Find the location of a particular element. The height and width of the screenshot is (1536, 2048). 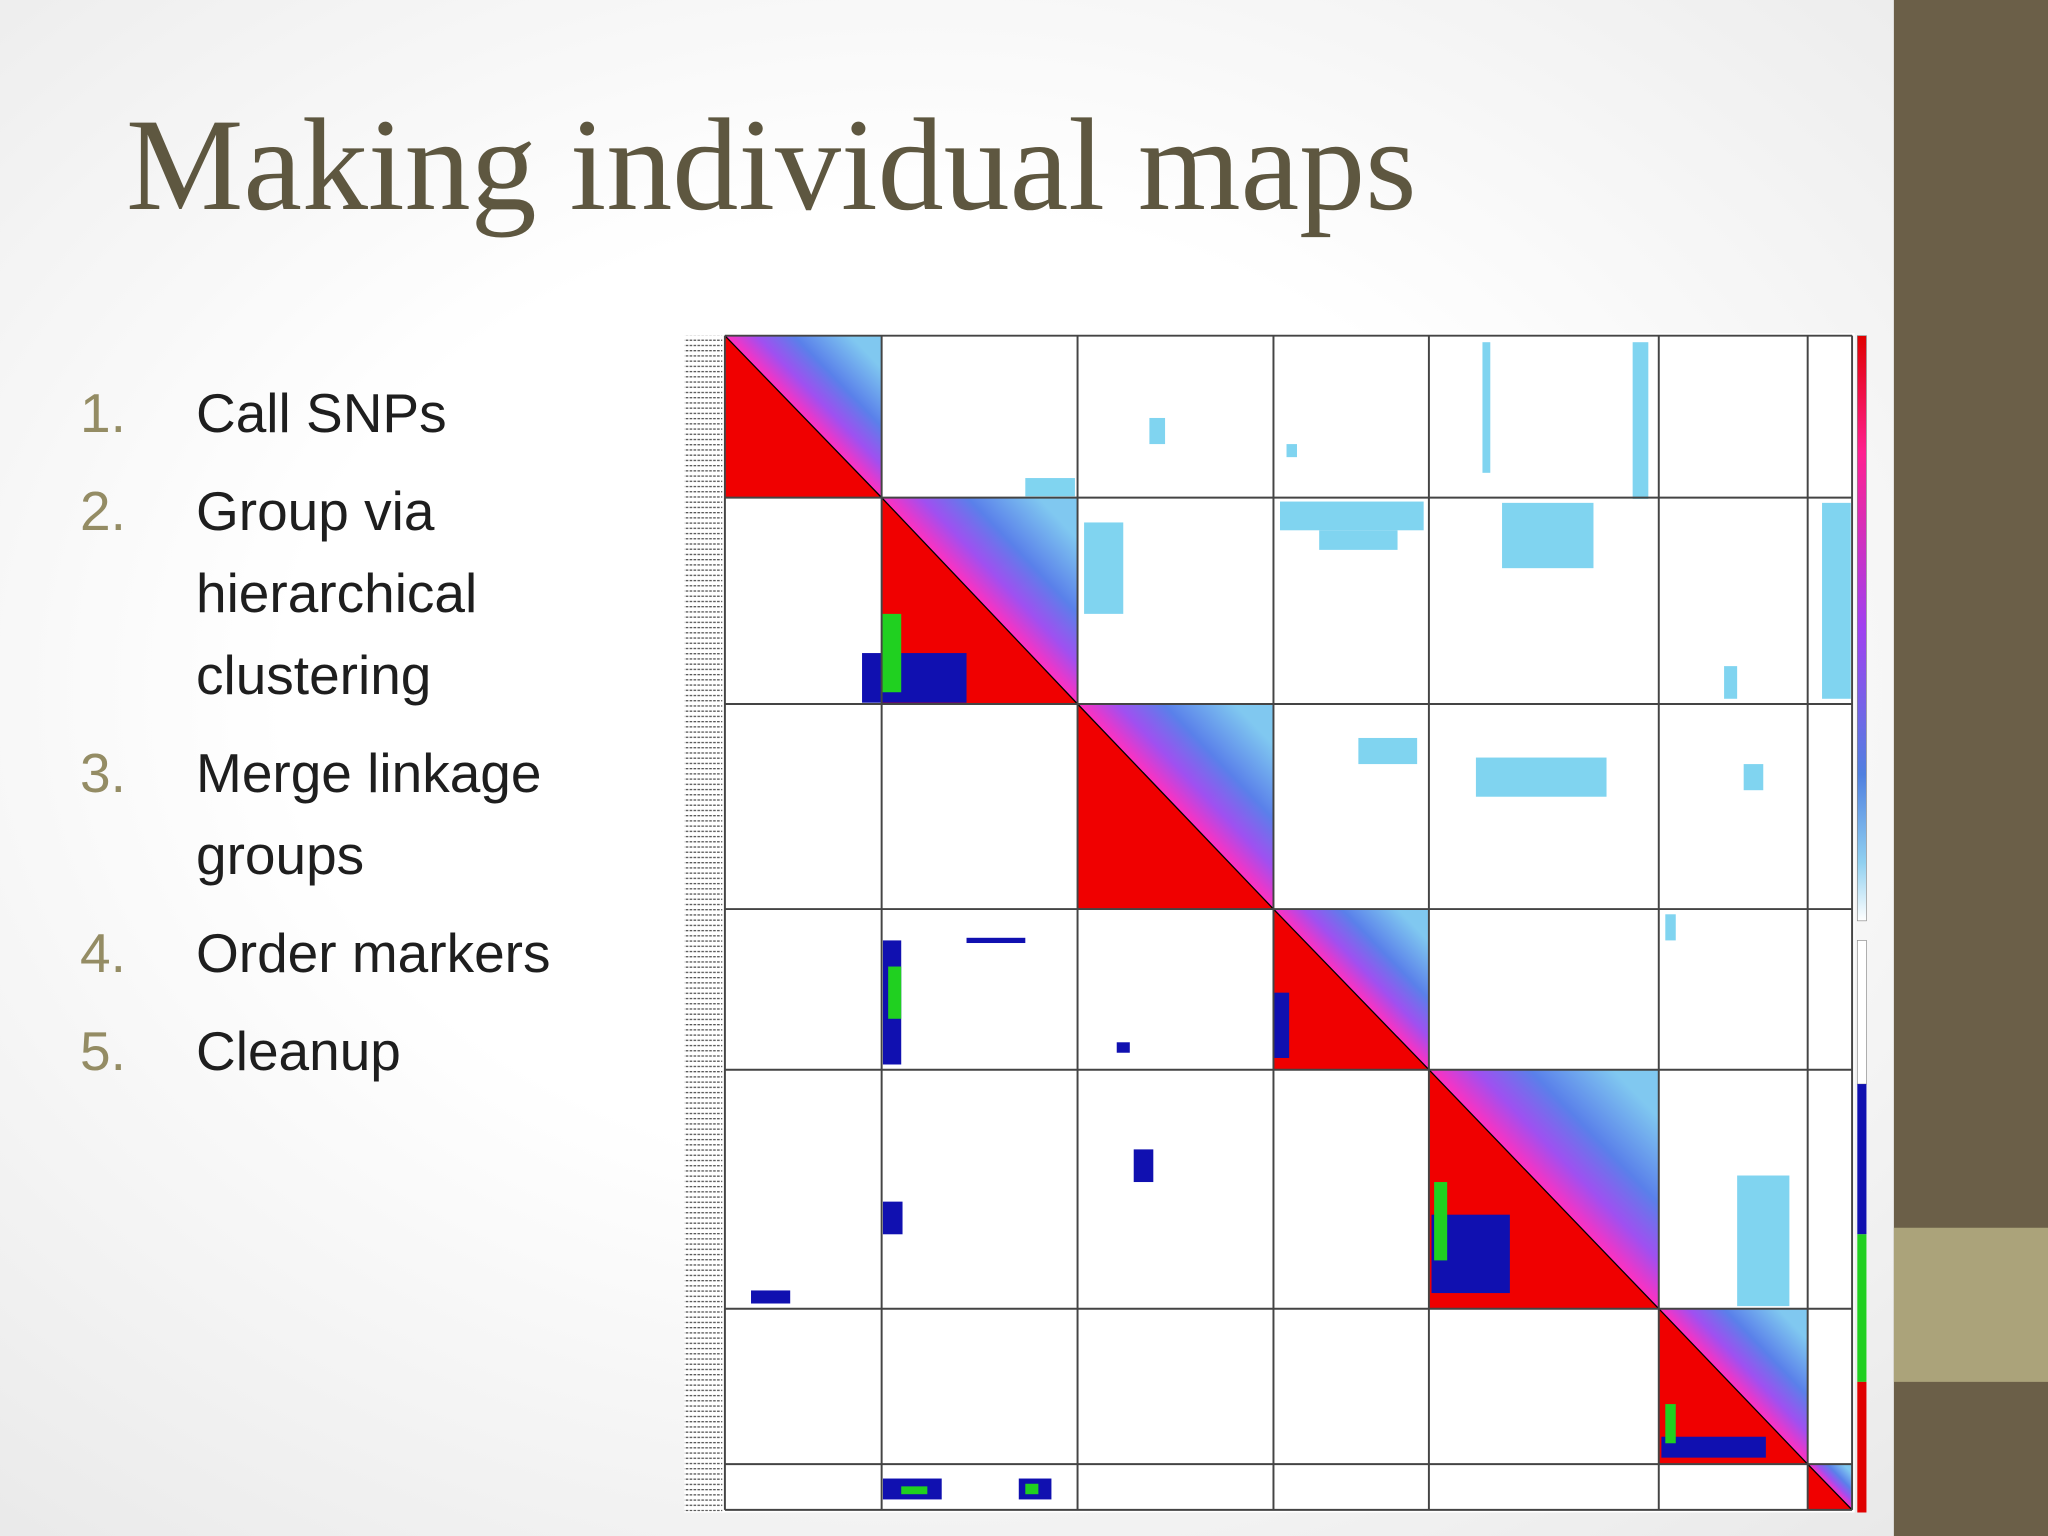

slide-title: Making individual maps is located at coordinates (771, 164).